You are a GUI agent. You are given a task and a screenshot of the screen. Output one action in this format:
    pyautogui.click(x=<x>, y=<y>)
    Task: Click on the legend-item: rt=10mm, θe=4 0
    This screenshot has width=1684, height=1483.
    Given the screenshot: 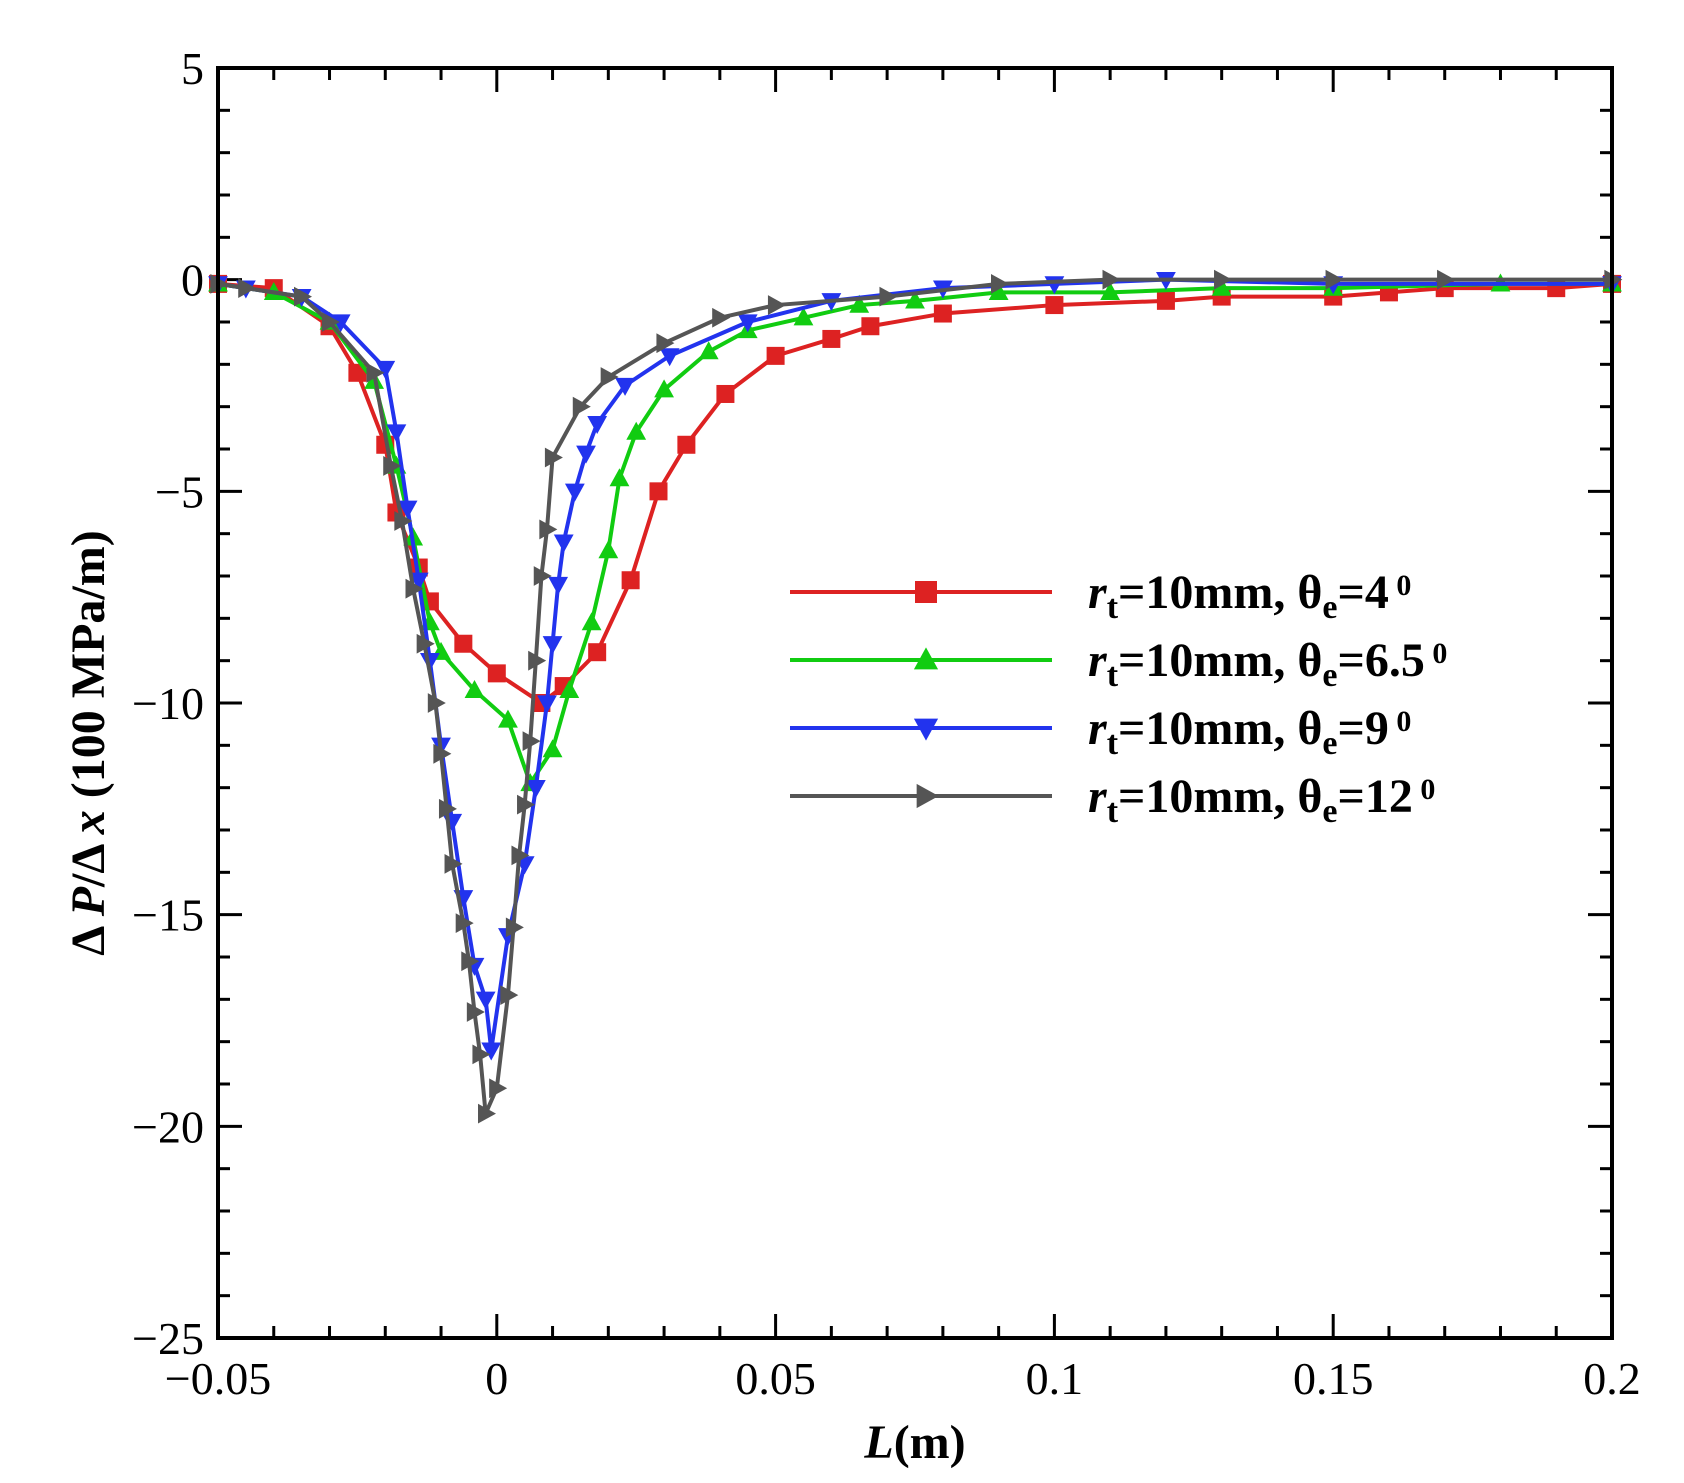 What is the action you would take?
    pyautogui.click(x=1100, y=596)
    